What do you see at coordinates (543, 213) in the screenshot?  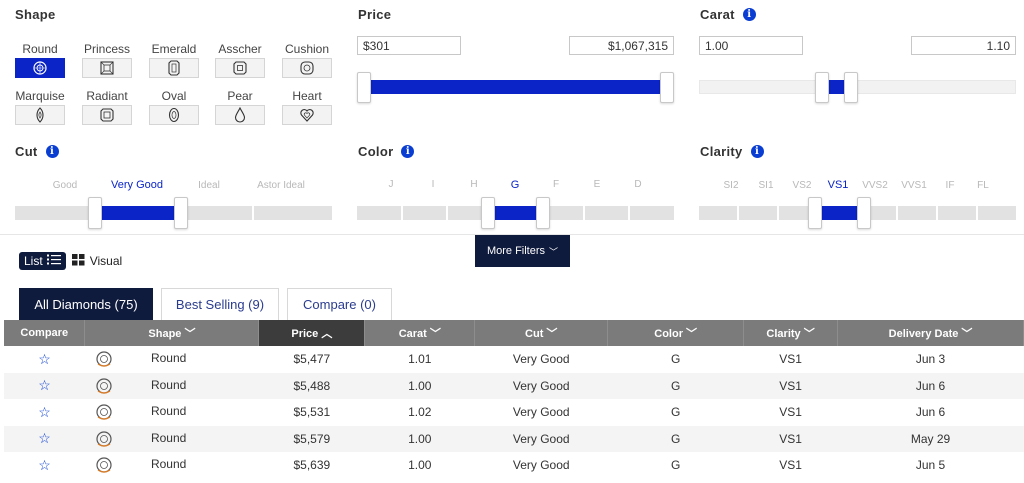 I see `color-max-handle` at bounding box center [543, 213].